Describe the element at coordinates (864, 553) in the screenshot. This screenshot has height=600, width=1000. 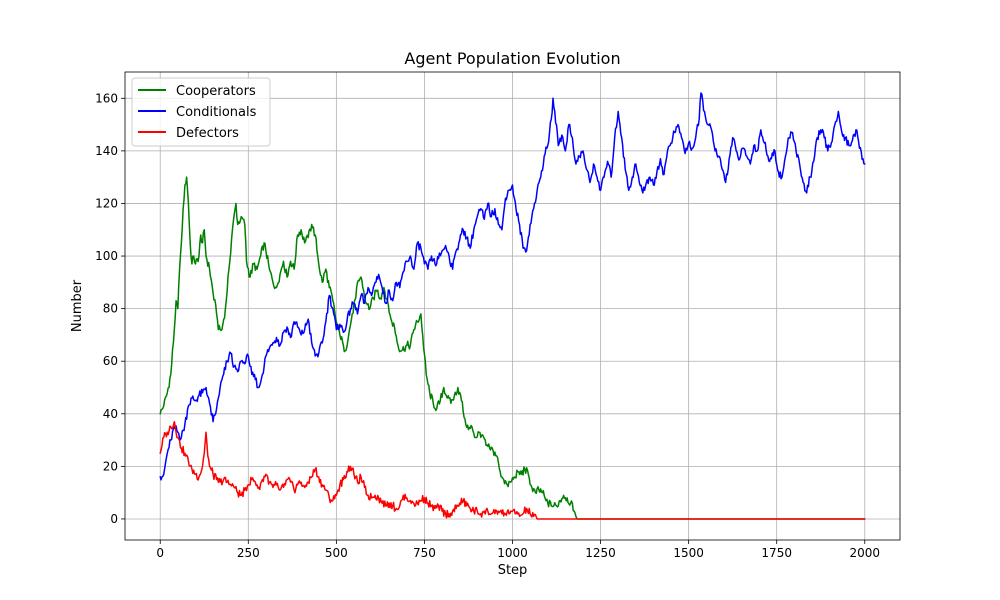
I see `x-tick-label: 2000` at that location.